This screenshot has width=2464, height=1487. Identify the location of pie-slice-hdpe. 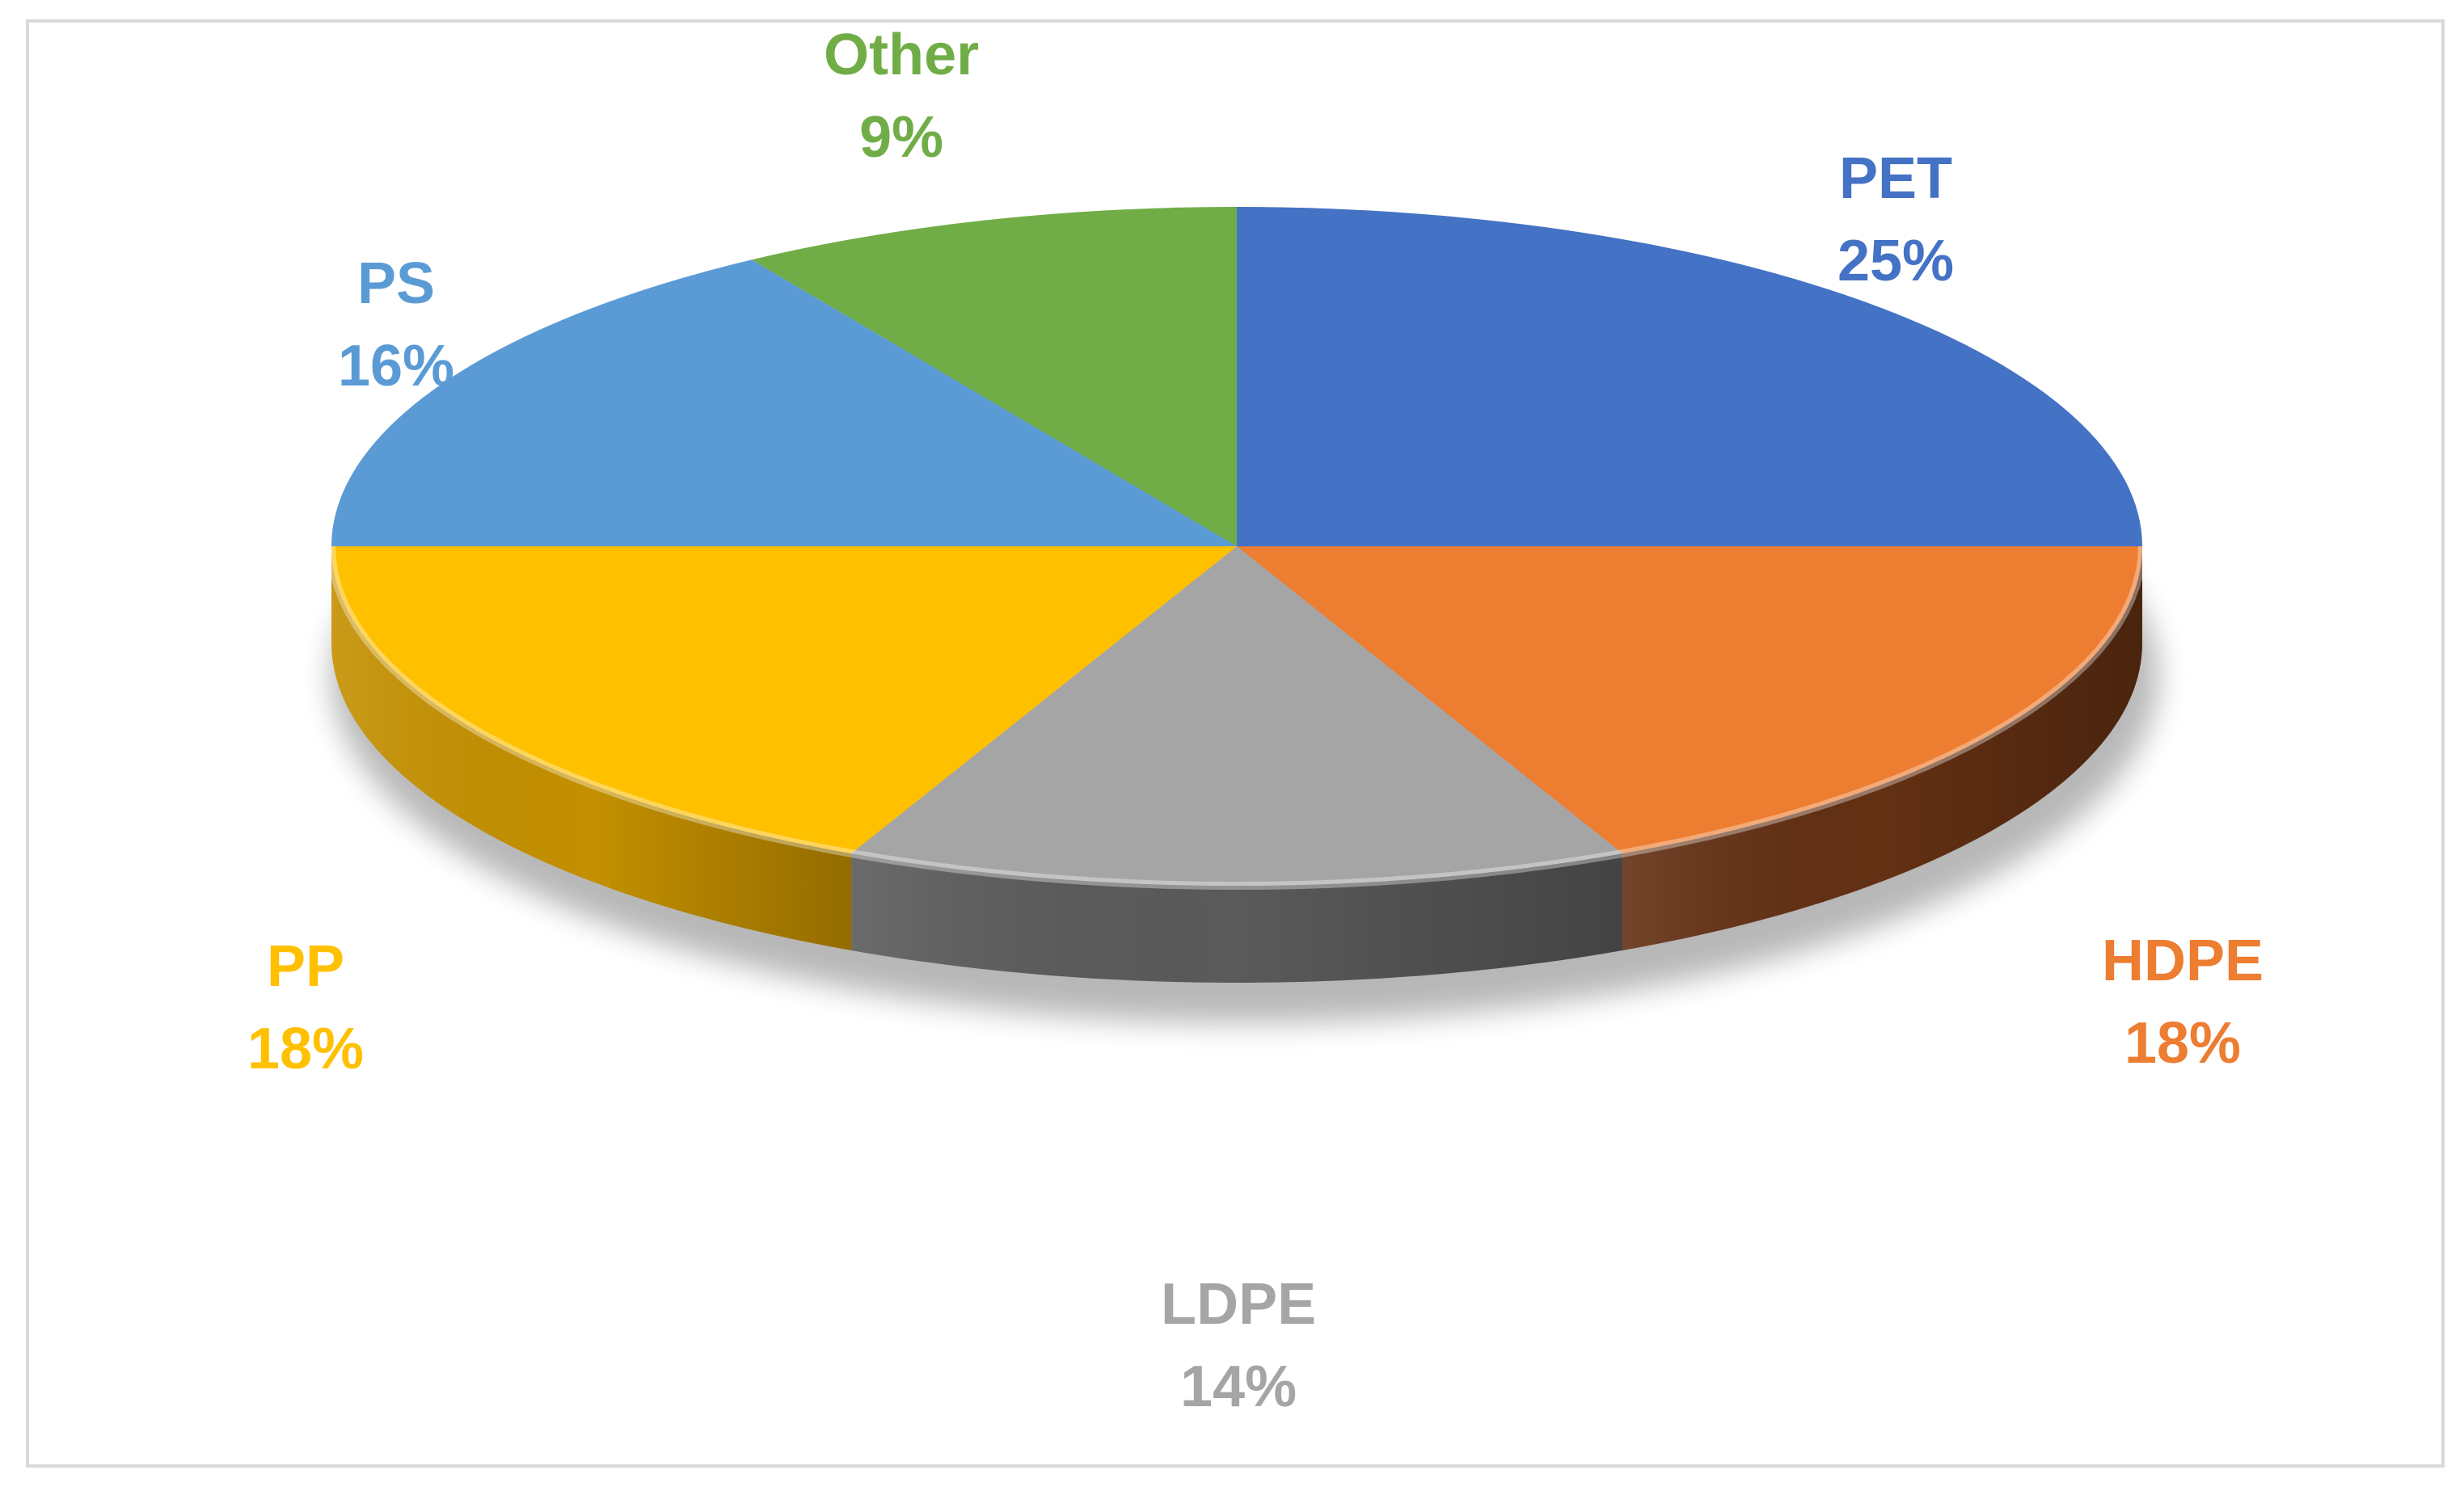
(1690, 700).